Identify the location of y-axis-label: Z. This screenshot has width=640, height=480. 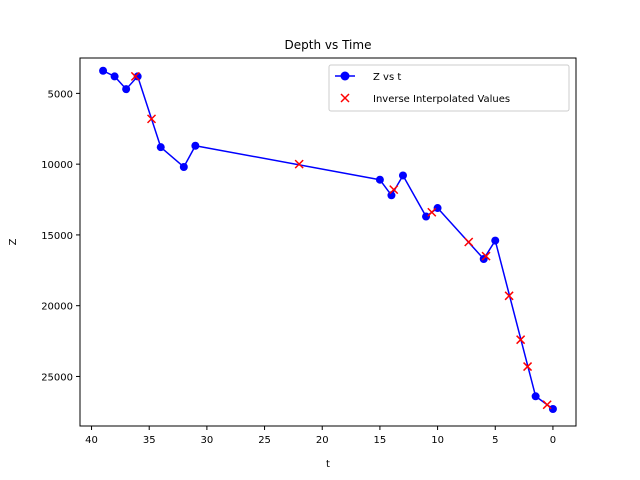
(13, 241).